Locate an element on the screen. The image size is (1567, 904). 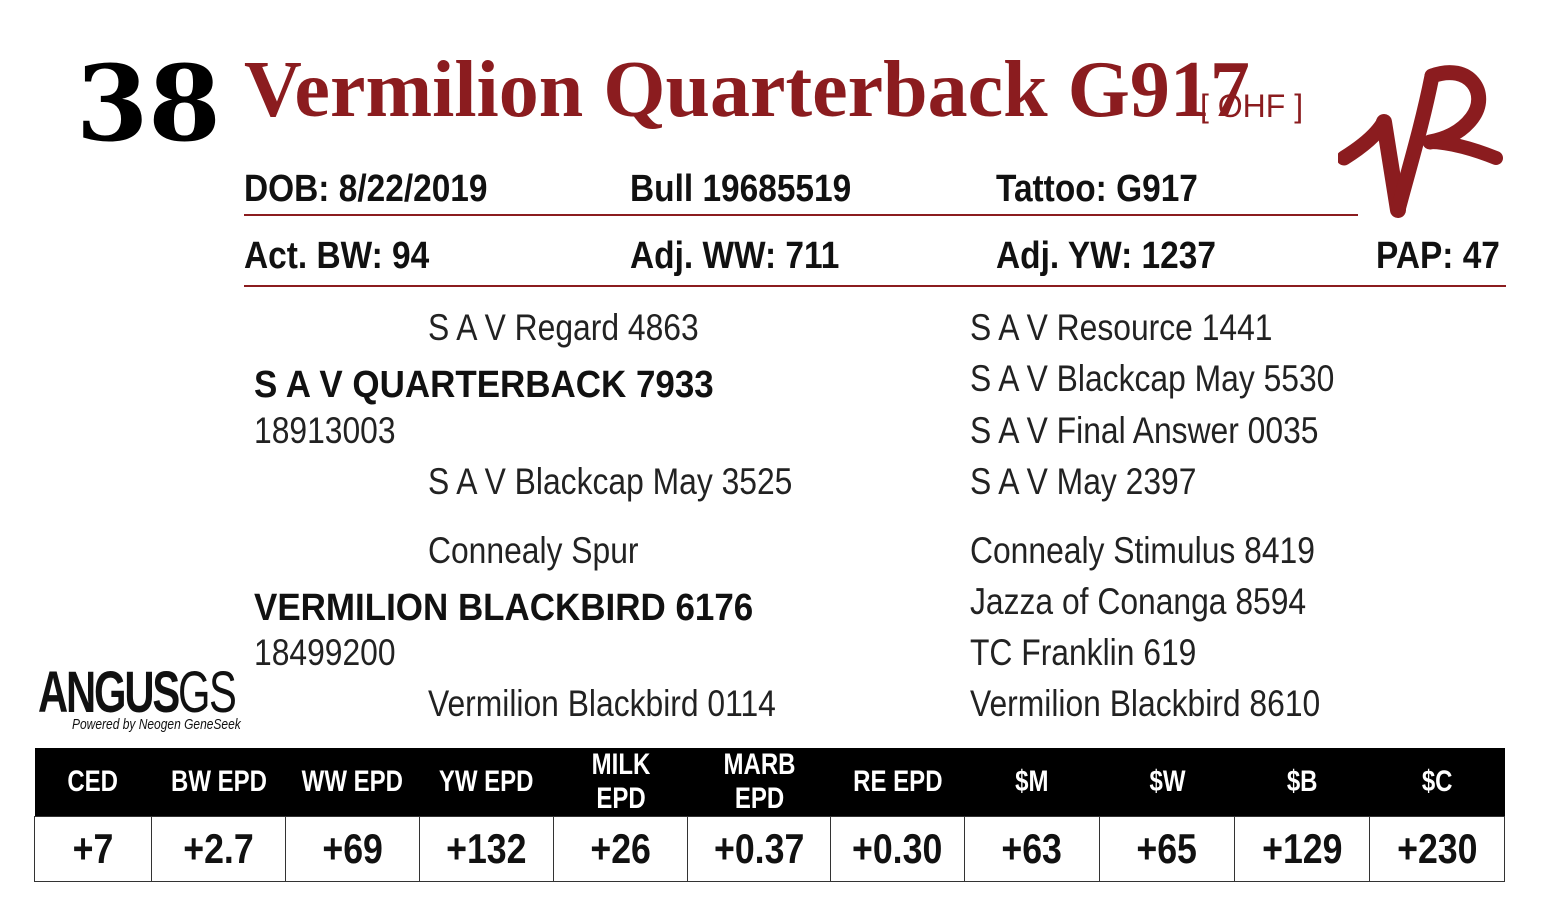
sire-great-grandparent-2-text: S A V Blackcap May 5530 is located at coordinates (1152, 378).